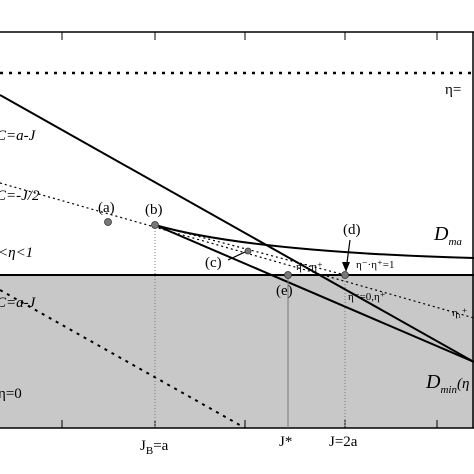  What do you see at coordinates (213, 263) in the screenshot?
I see `label: (c)` at bounding box center [213, 263].